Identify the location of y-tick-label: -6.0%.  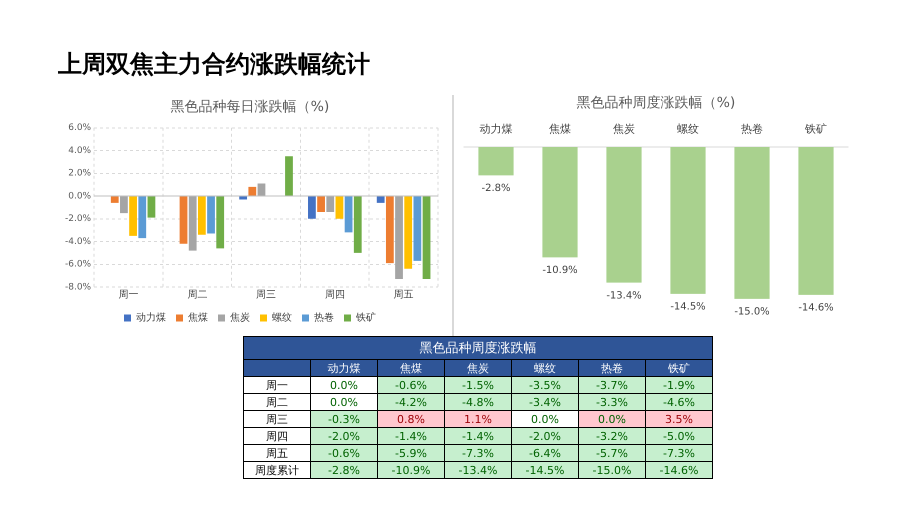
(78, 265).